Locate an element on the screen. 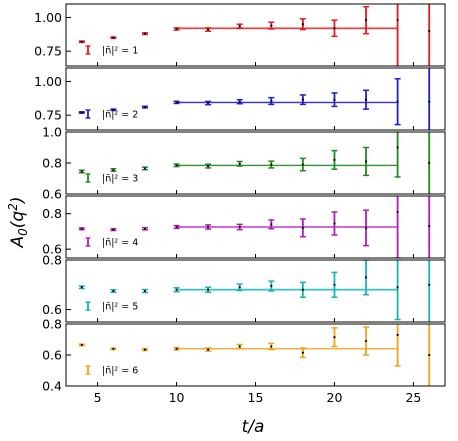 The image size is (458, 441). legend-label: |n̄|² = 5 is located at coordinates (120, 307).